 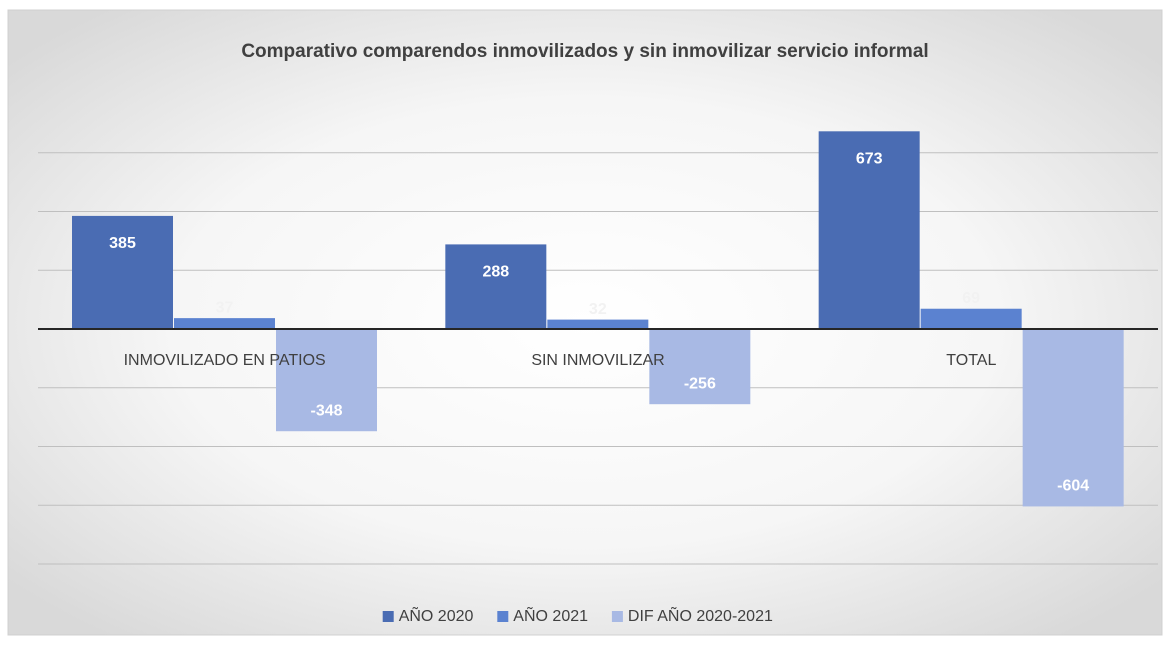 I want to click on data-label: 288, so click(x=495, y=272).